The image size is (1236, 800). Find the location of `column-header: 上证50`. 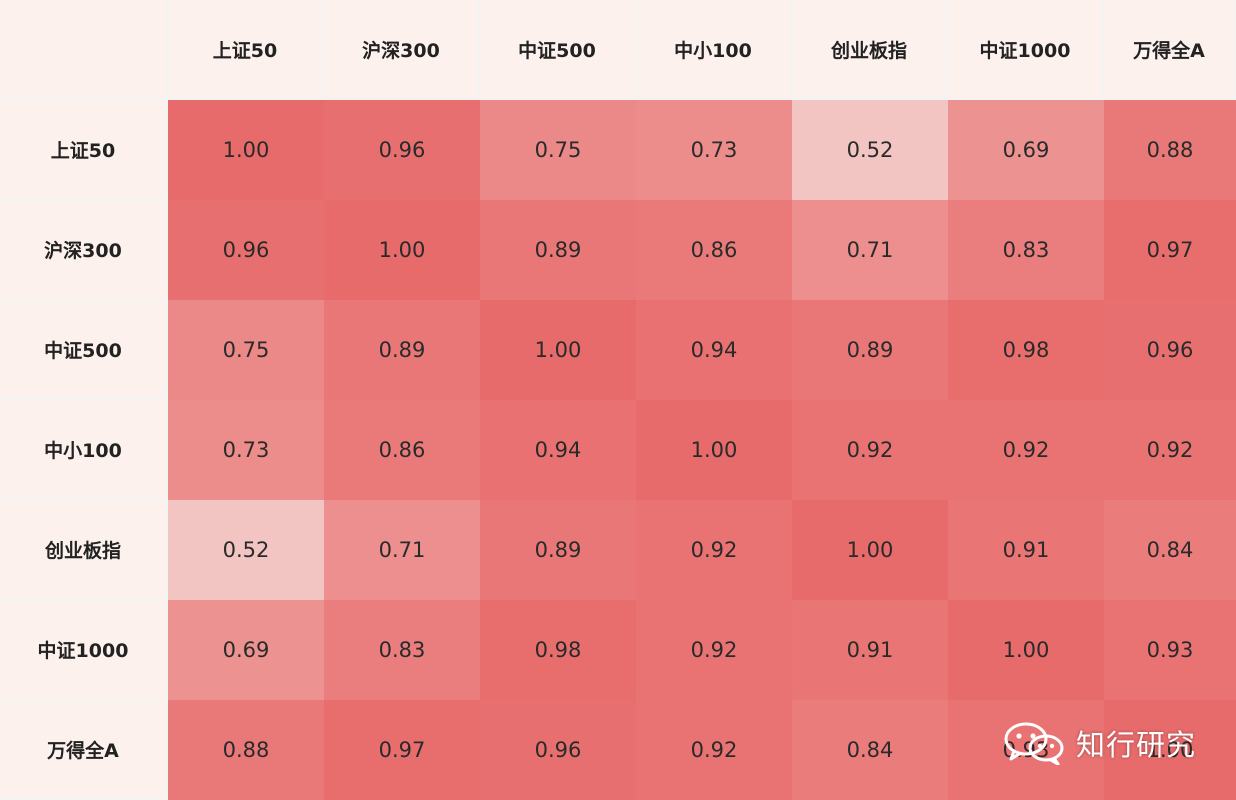

column-header: 上证50 is located at coordinates (246, 50).